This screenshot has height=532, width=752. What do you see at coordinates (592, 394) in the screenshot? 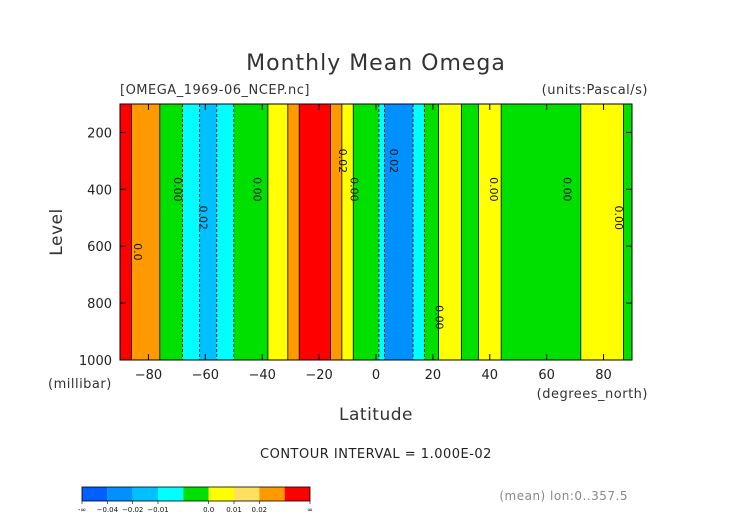
I see `x-unit-label: (degrees_north)` at bounding box center [592, 394].